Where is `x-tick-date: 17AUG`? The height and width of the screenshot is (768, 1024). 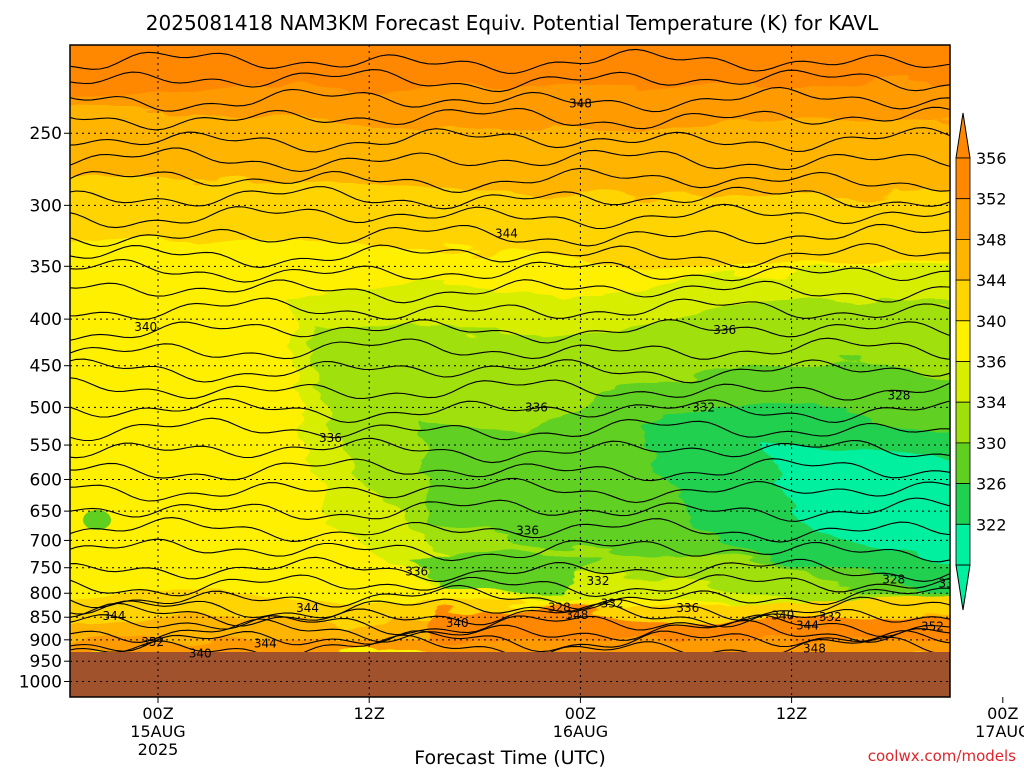 x-tick-date: 17AUG is located at coordinates (999, 731).